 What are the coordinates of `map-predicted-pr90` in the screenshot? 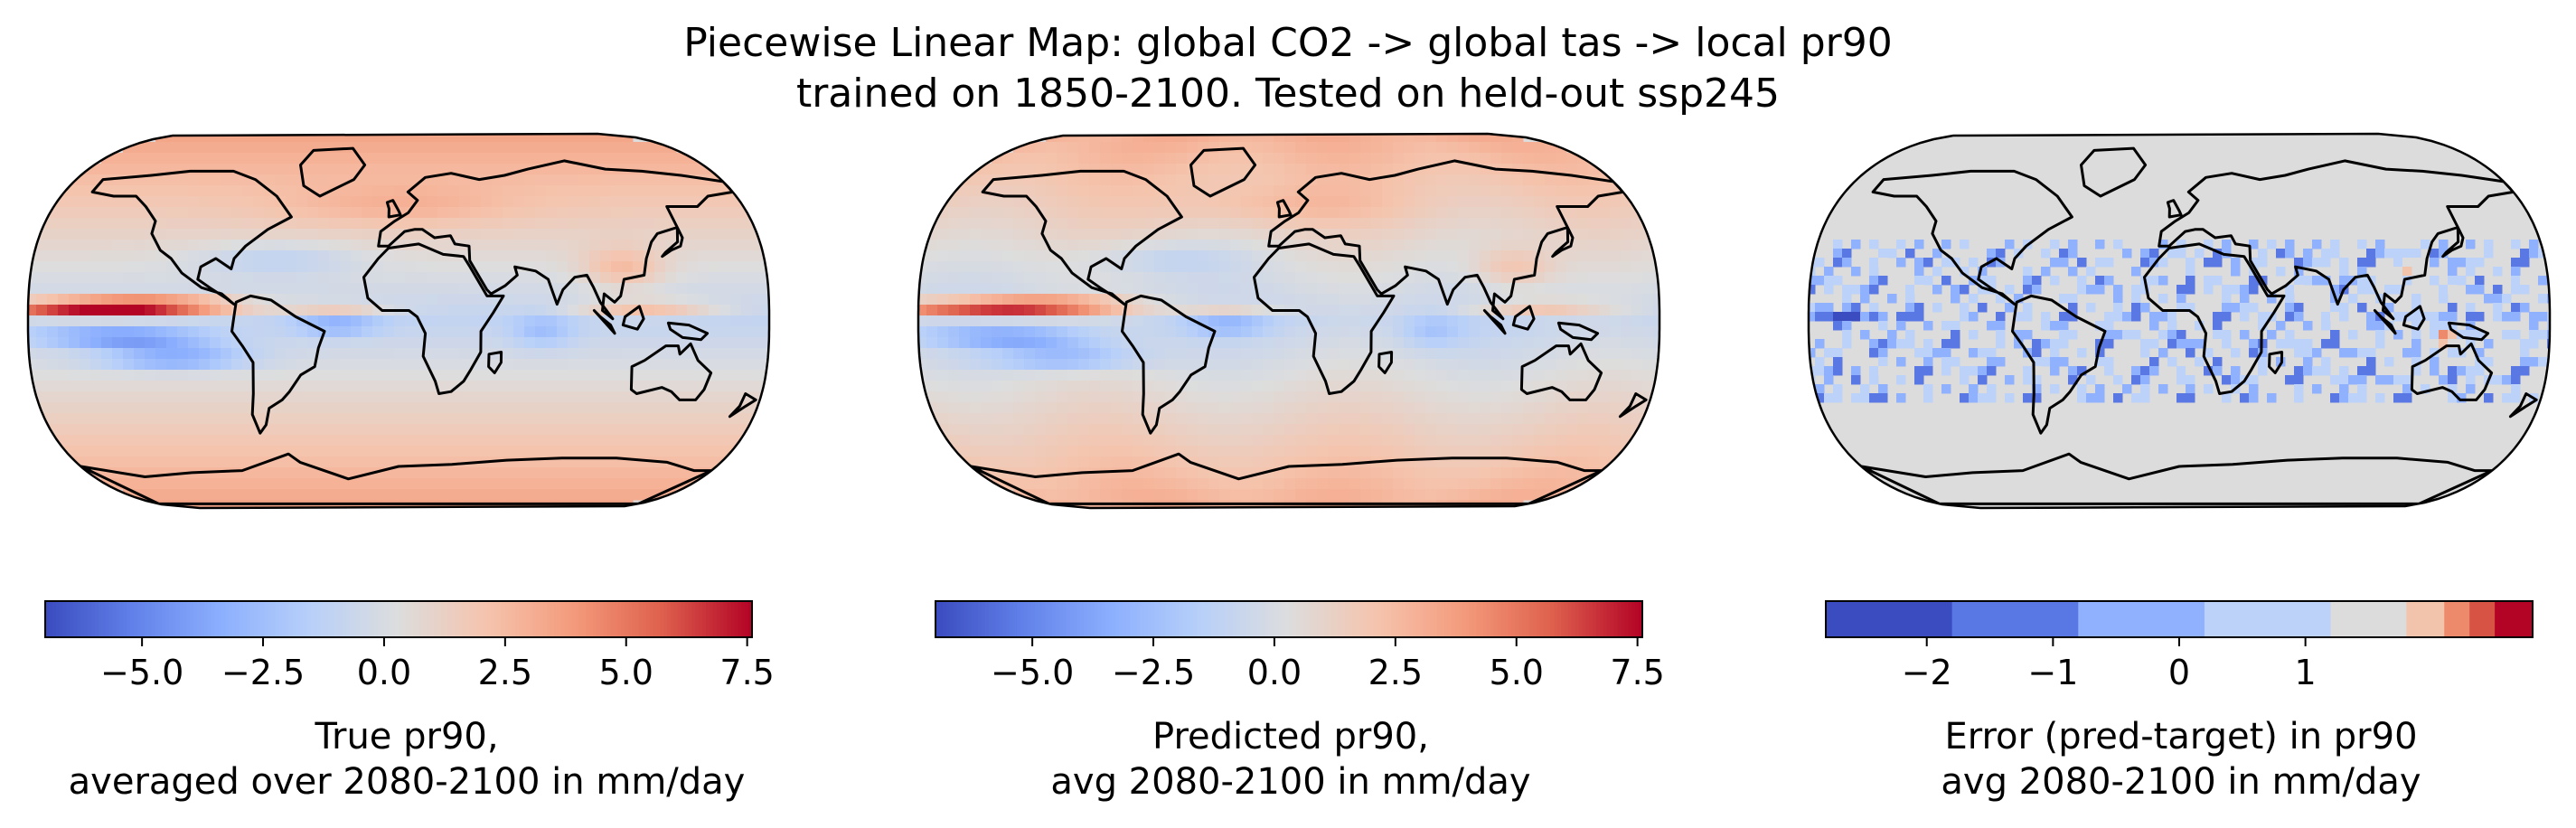 It's located at (1289, 321).